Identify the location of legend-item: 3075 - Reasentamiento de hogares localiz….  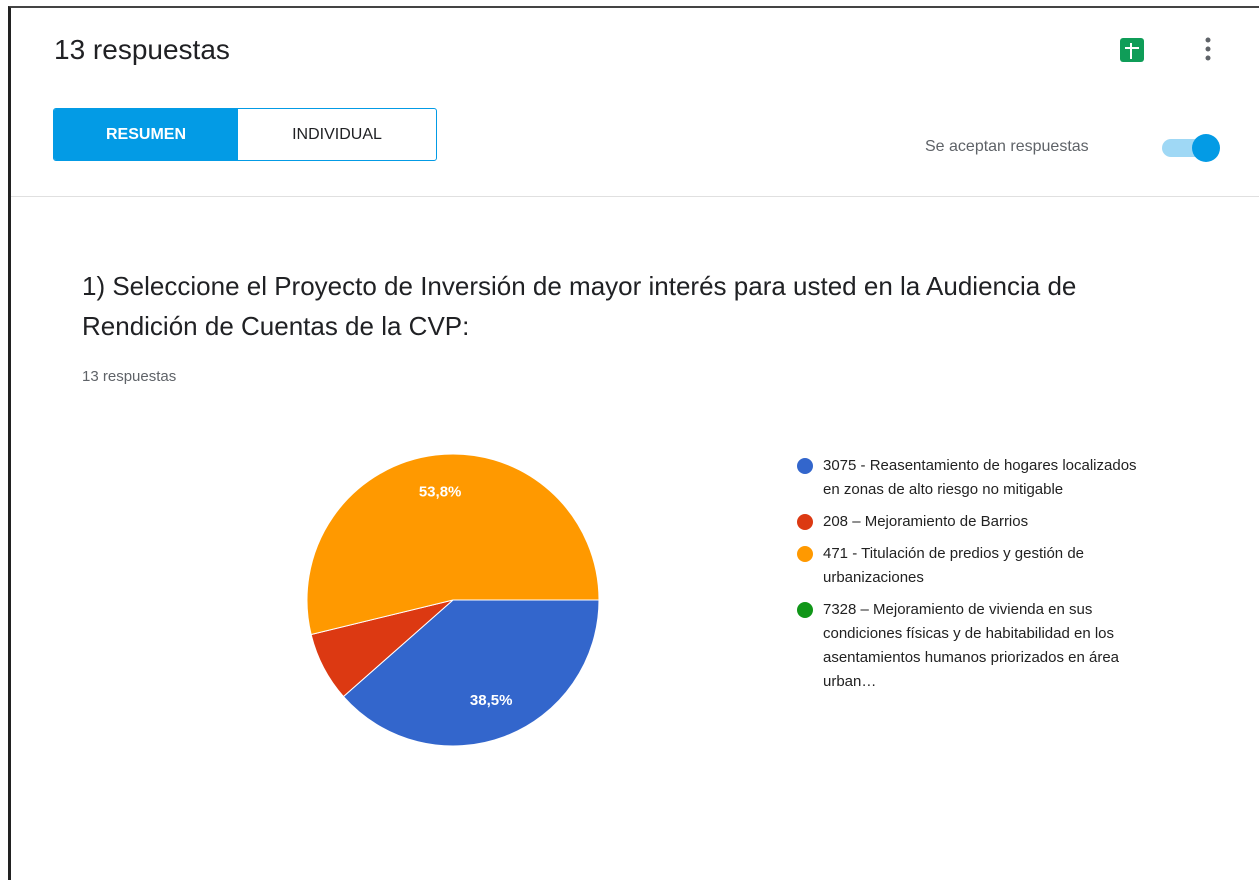
(977, 478).